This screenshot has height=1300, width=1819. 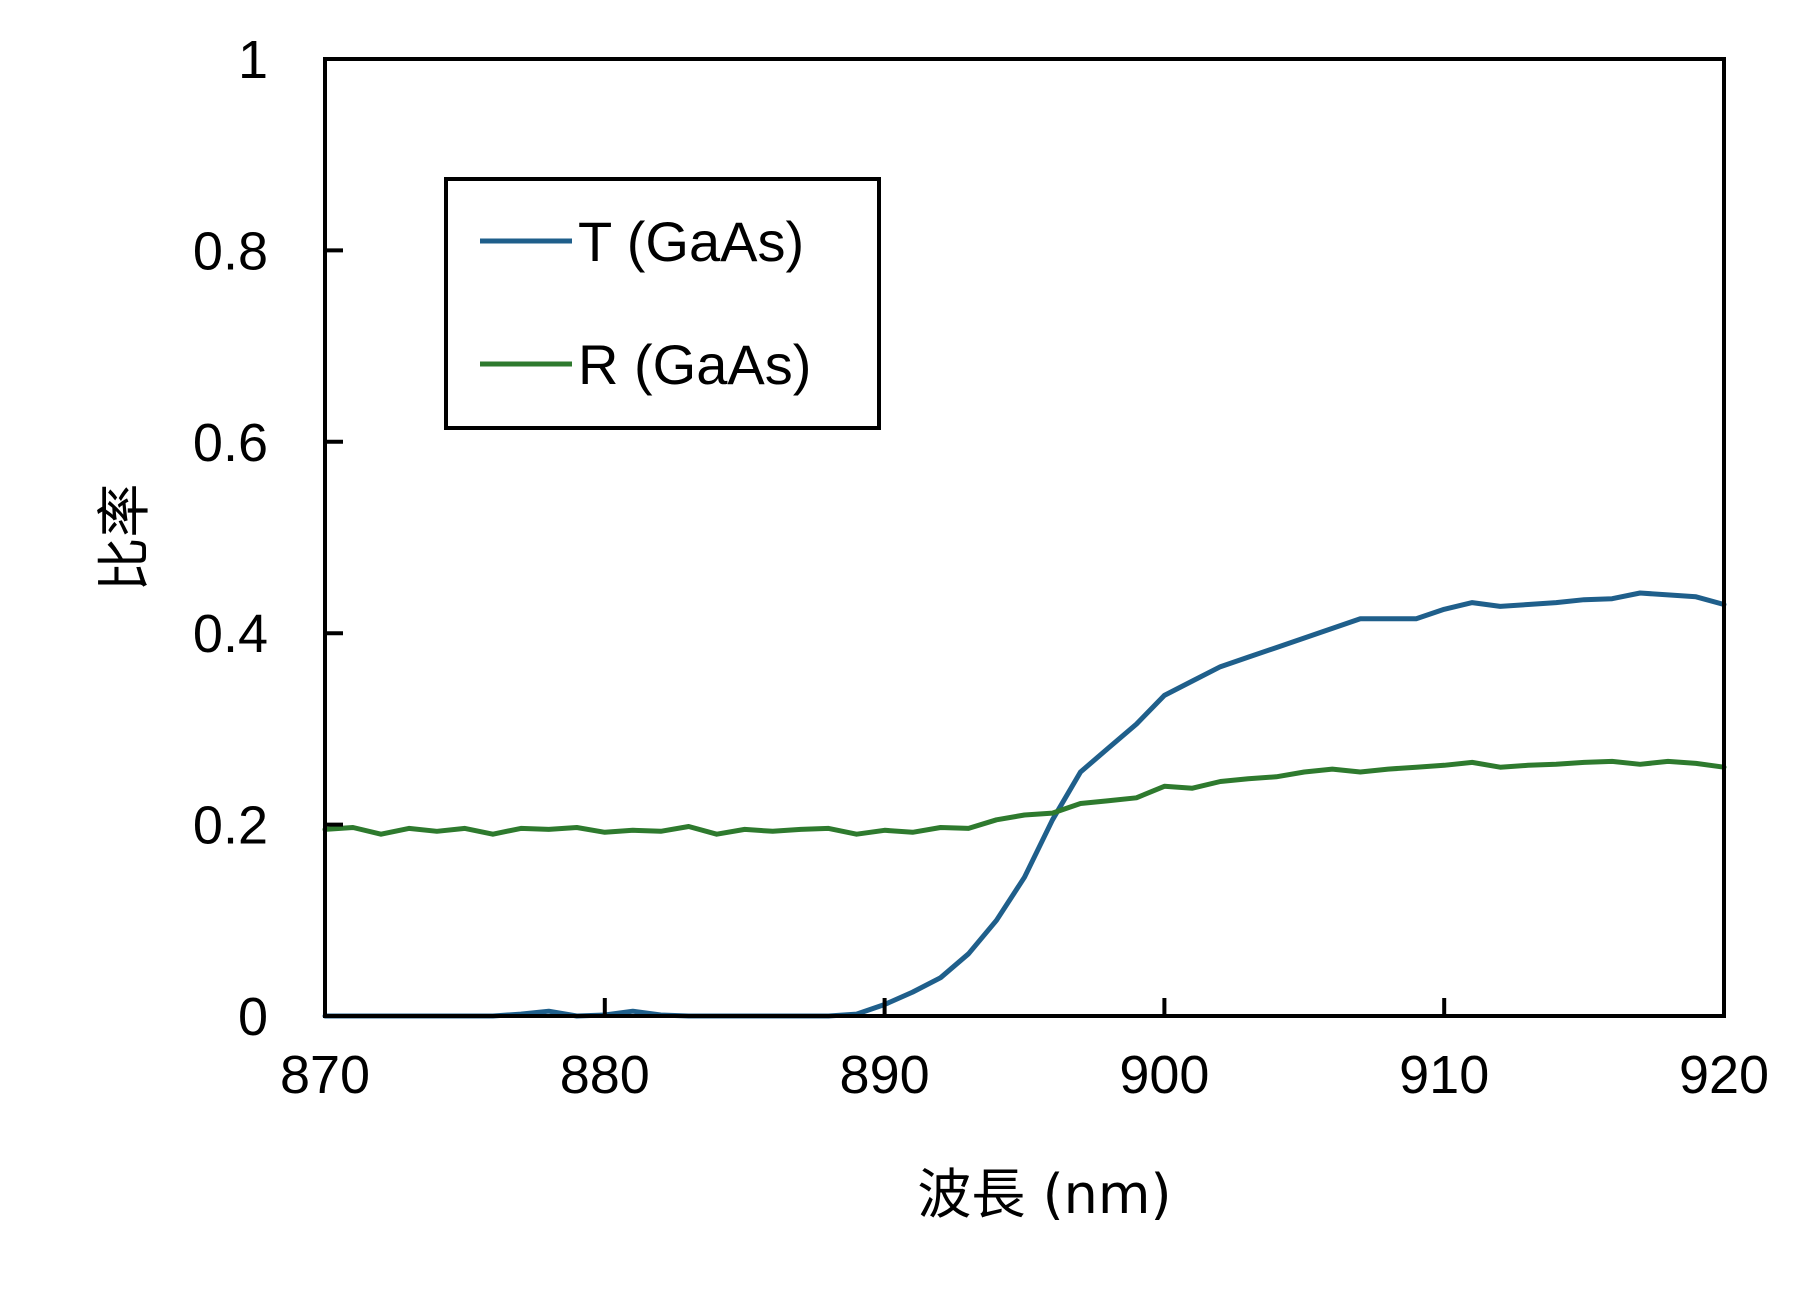 I want to click on y-tick-label: 0.8, so click(x=230, y=251).